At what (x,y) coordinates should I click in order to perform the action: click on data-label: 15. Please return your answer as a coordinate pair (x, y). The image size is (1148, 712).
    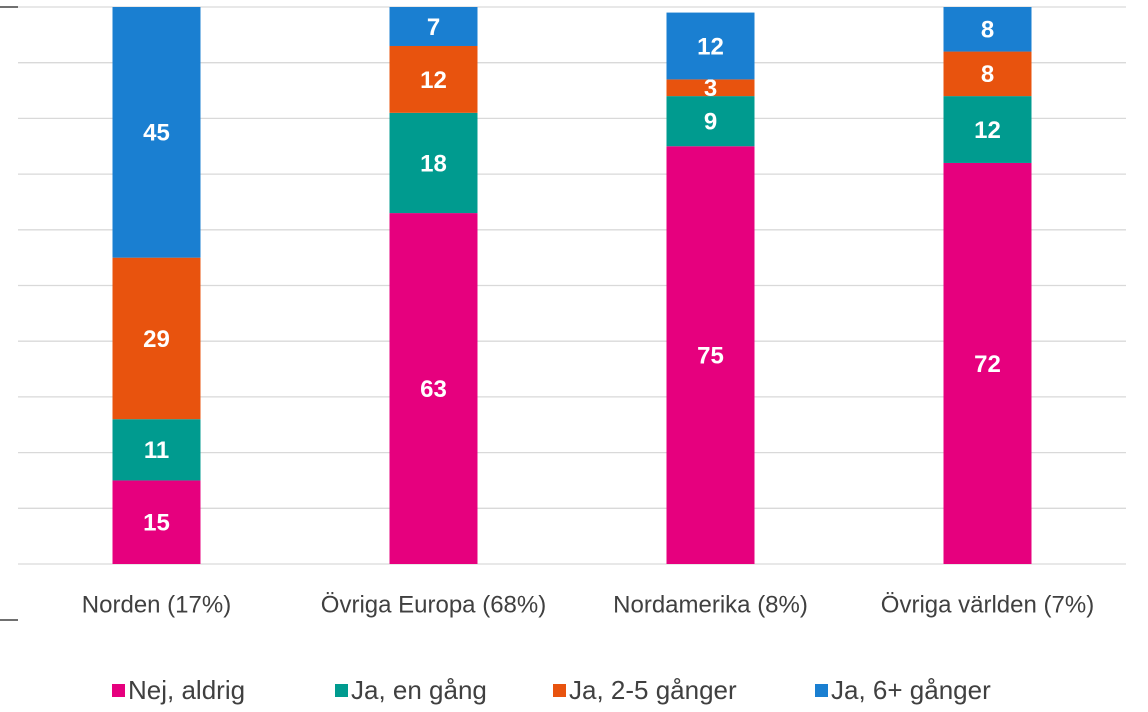
    Looking at the image, I should click on (156, 523).